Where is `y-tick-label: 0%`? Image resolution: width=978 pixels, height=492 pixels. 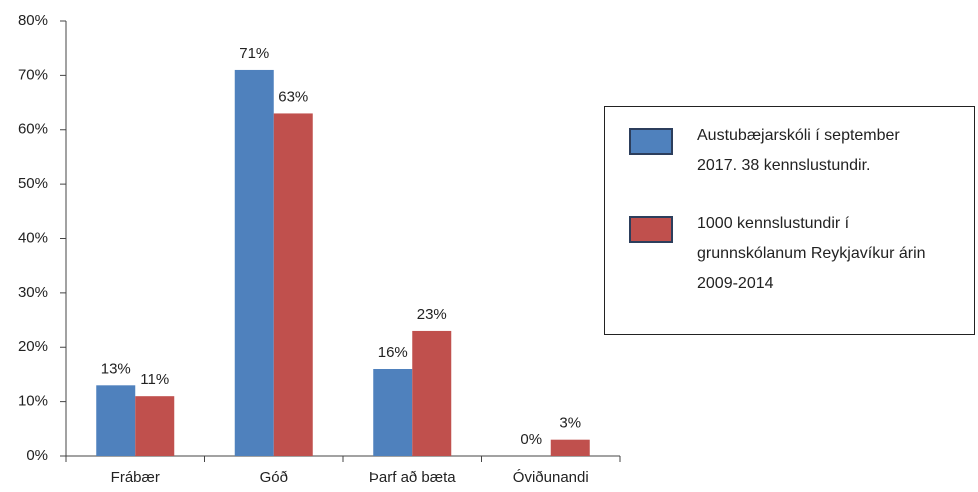
y-tick-label: 0% is located at coordinates (37, 455).